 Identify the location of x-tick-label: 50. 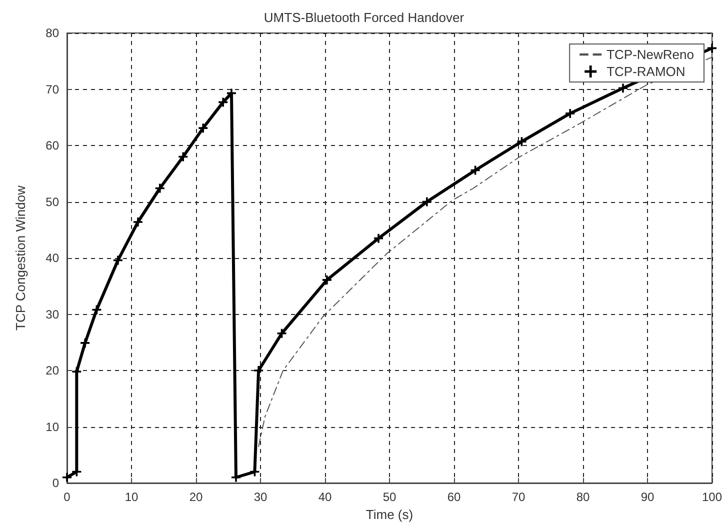
(389, 497).